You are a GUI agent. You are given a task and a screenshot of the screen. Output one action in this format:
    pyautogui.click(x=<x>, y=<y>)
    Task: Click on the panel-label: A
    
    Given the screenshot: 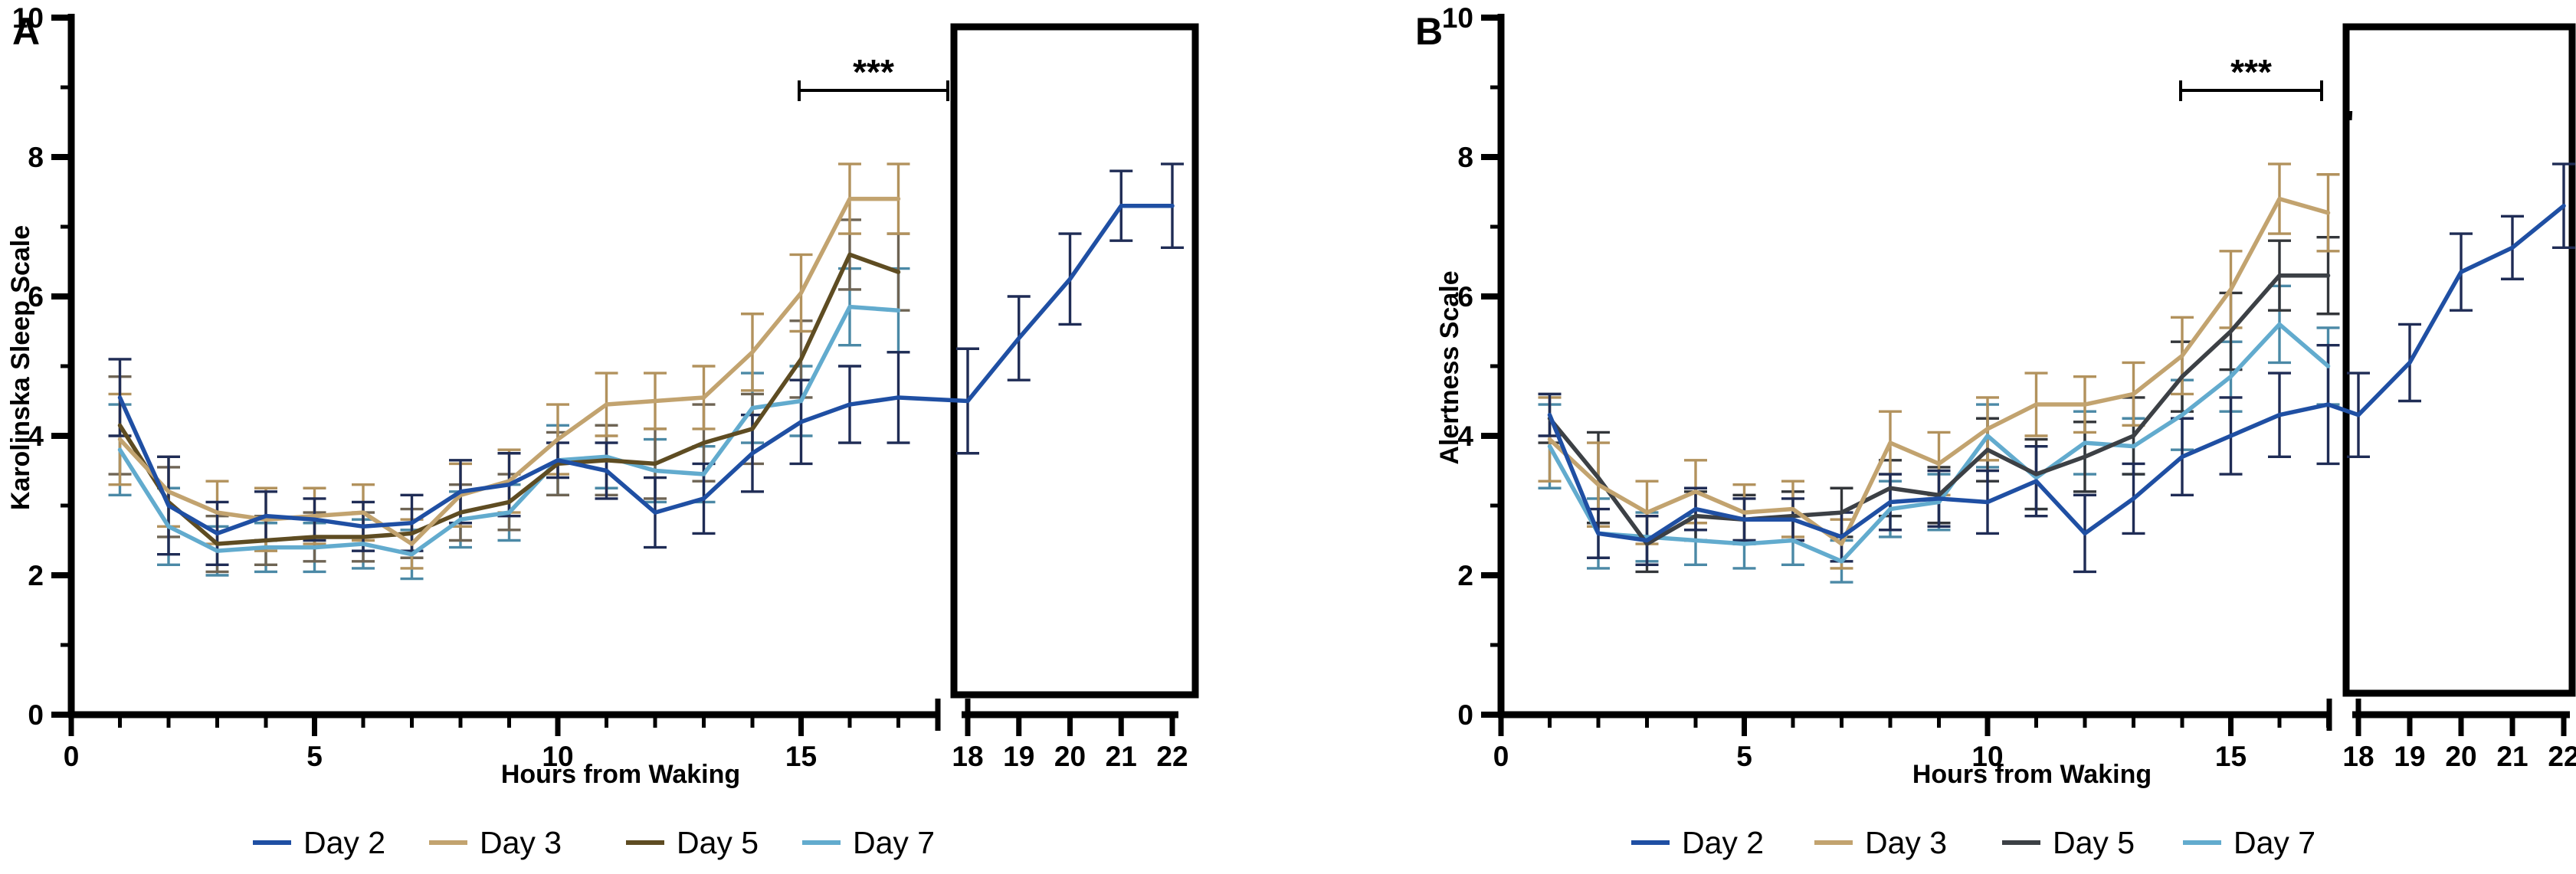 What is the action you would take?
    pyautogui.click(x=26, y=32)
    